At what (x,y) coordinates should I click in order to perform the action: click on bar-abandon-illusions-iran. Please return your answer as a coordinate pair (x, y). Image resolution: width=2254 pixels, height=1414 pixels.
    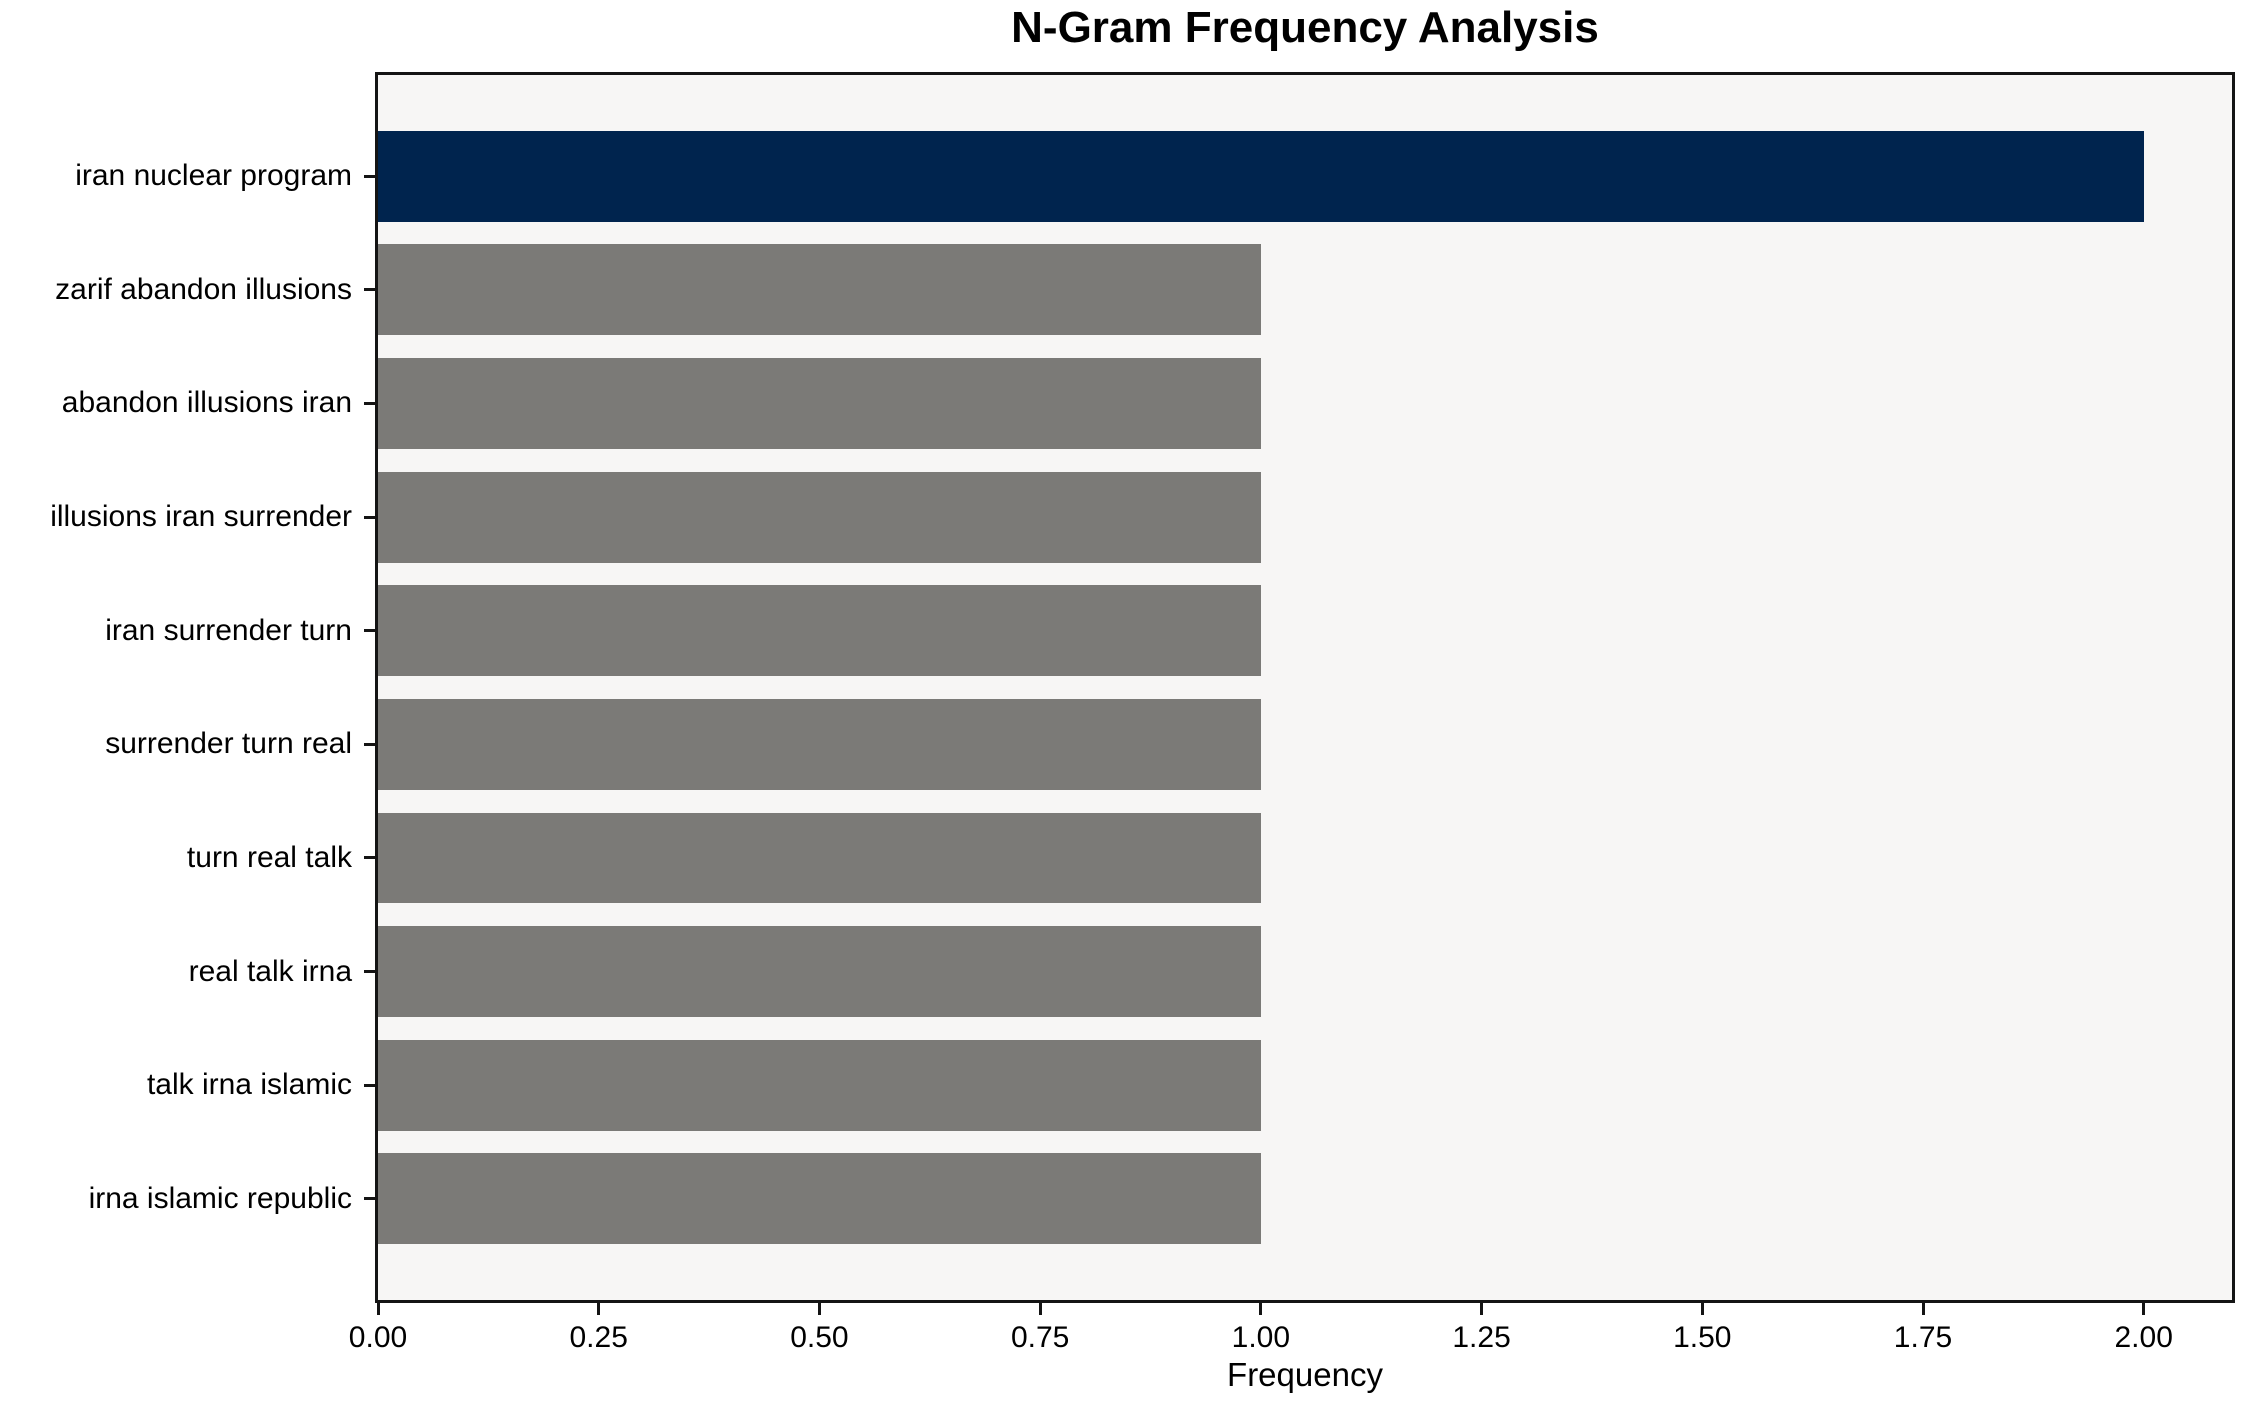
    Looking at the image, I should click on (819, 403).